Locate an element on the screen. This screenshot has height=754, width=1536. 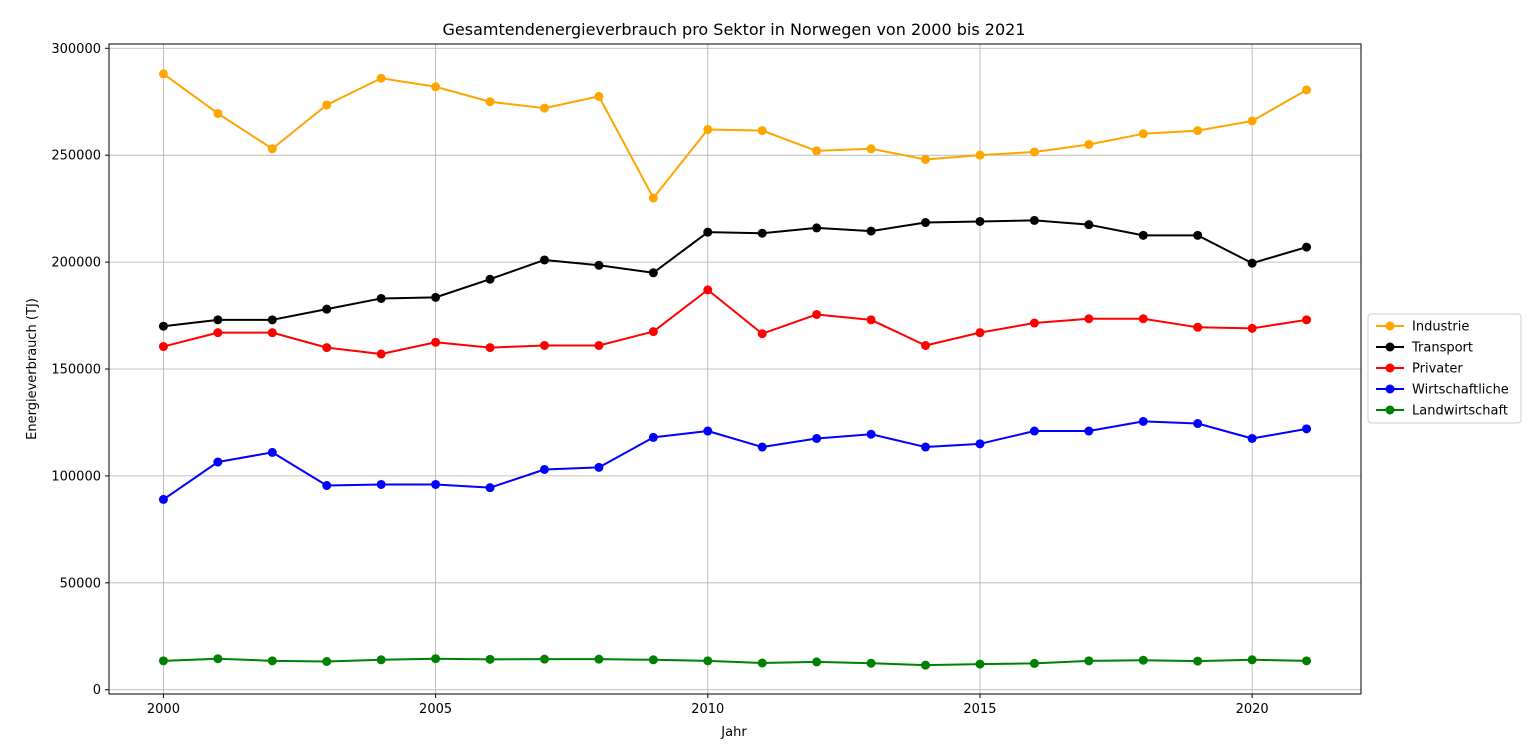
x-axis-ticks: 2000 2005 2010 2015 2020 is located at coordinates (708, 705).